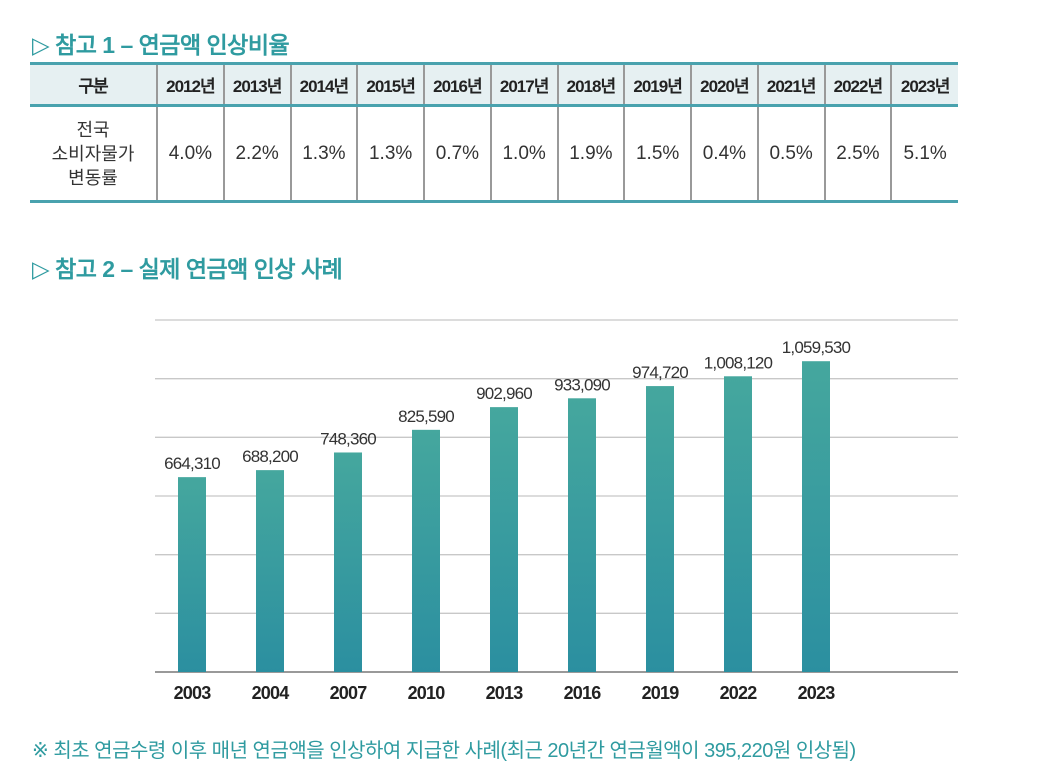 The image size is (1038, 768). Describe the element at coordinates (590, 84) in the screenshot. I see `table-header-cell: 2018년` at that location.